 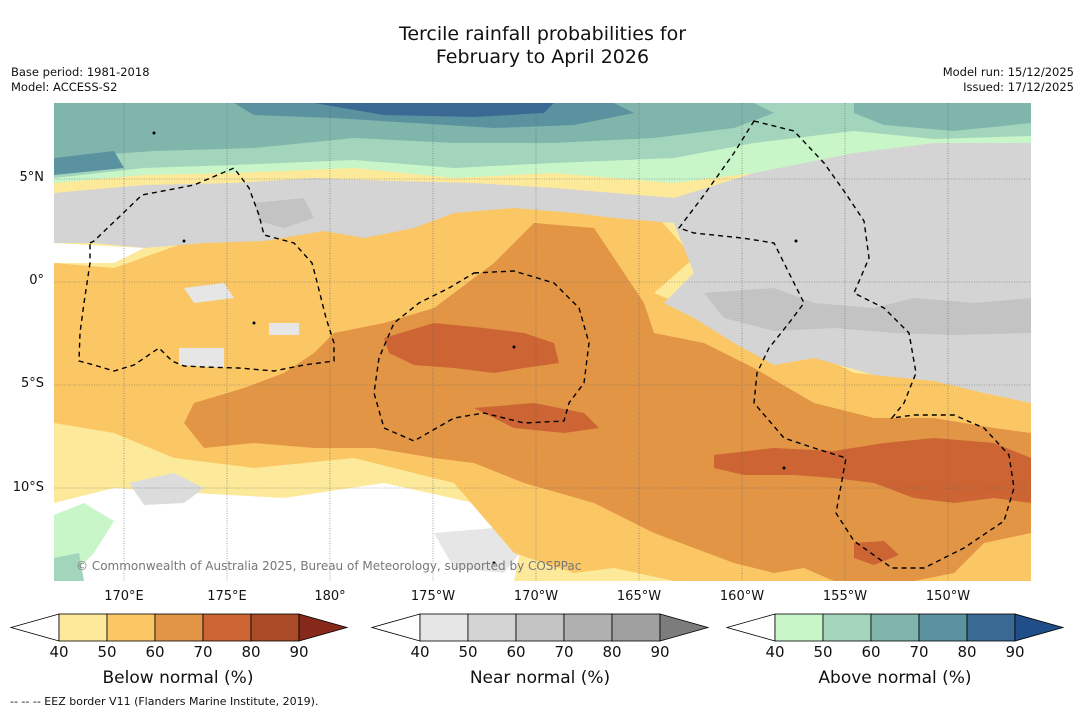 What do you see at coordinates (227, 596) in the screenshot?
I see `lon-label-175e: 175°E` at bounding box center [227, 596].